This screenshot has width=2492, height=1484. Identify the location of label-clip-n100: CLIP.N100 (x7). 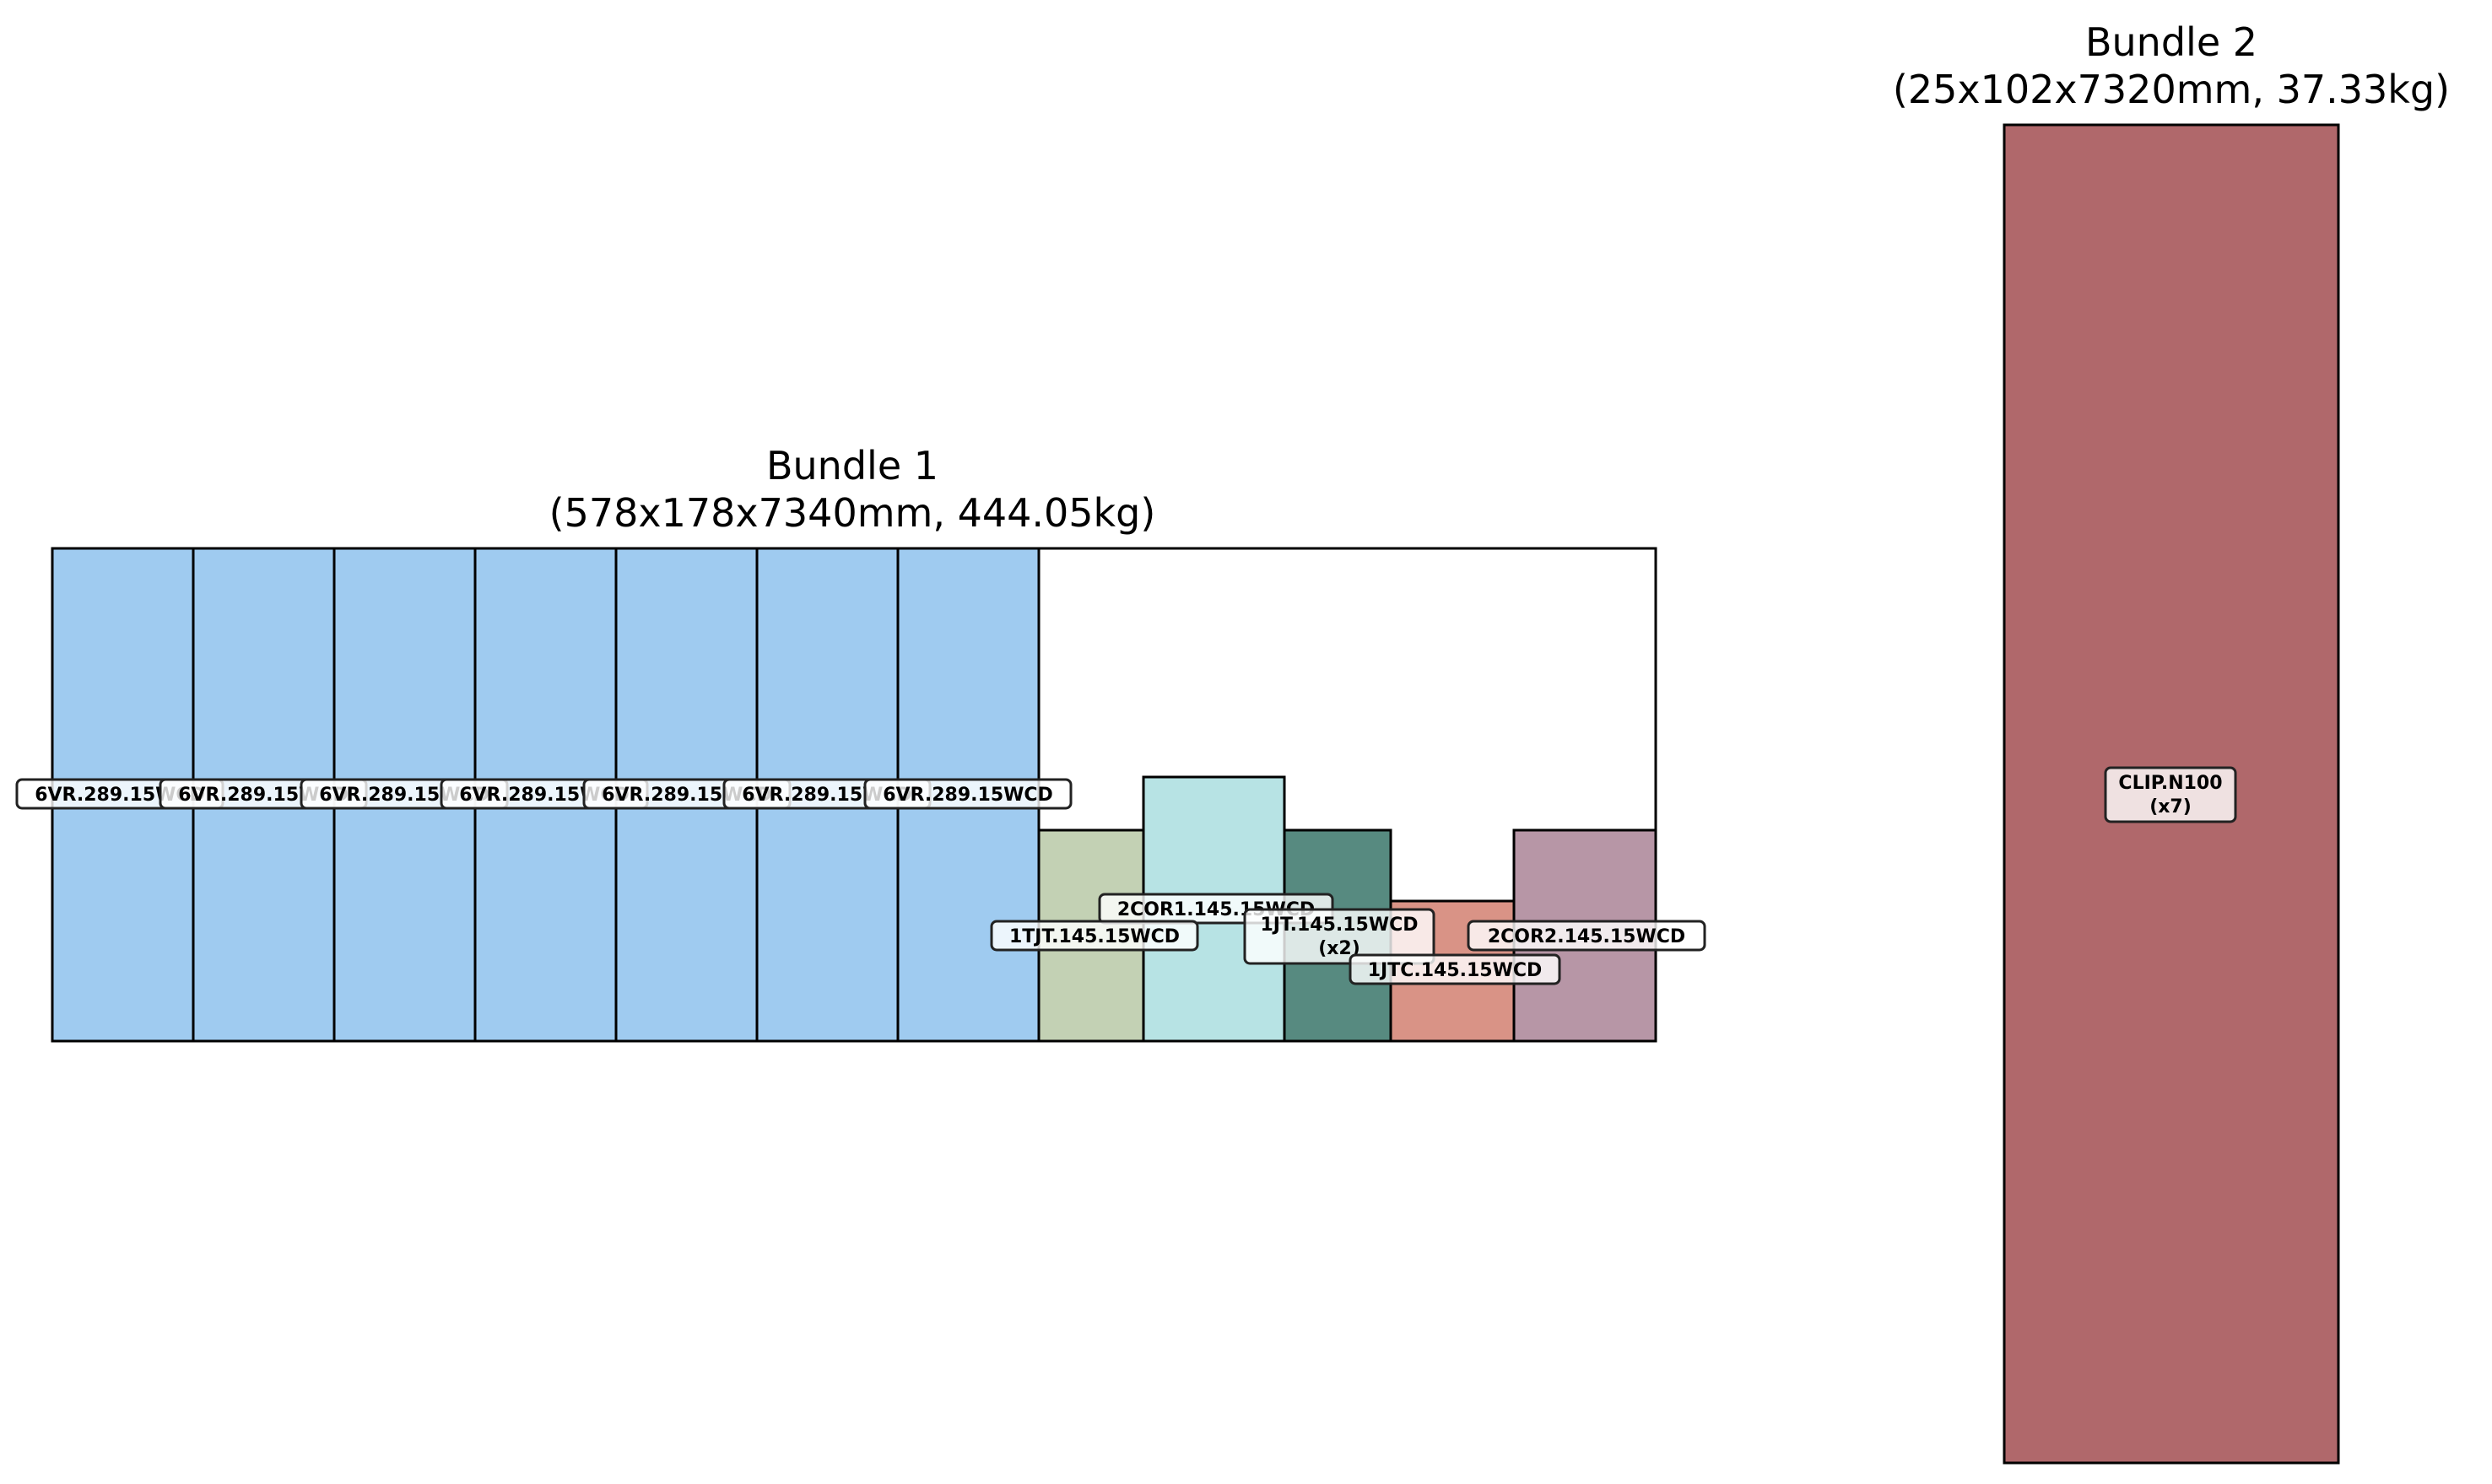
(2170, 794).